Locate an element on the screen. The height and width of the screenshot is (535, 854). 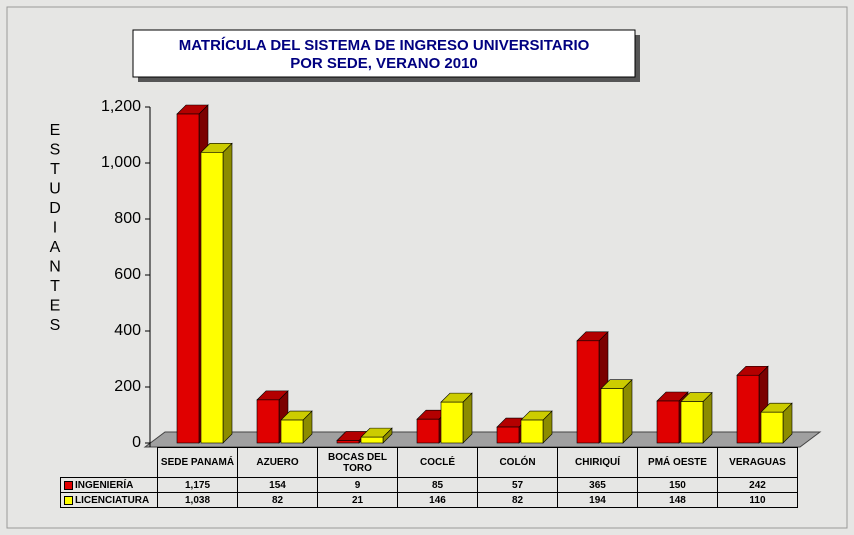
category-label: PMÁ OESTE is located at coordinates (677, 462).